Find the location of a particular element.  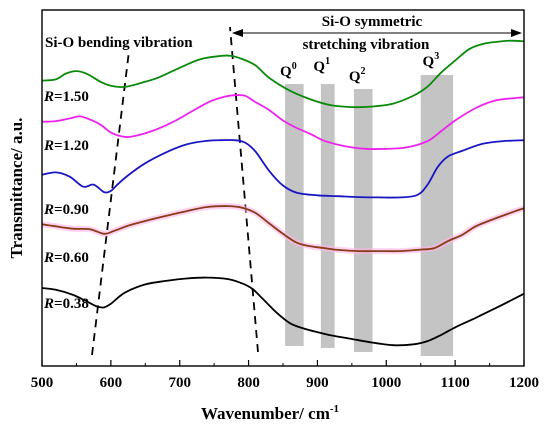

y-axis-title: Transmittance/ a.u. is located at coordinates (16, 188).